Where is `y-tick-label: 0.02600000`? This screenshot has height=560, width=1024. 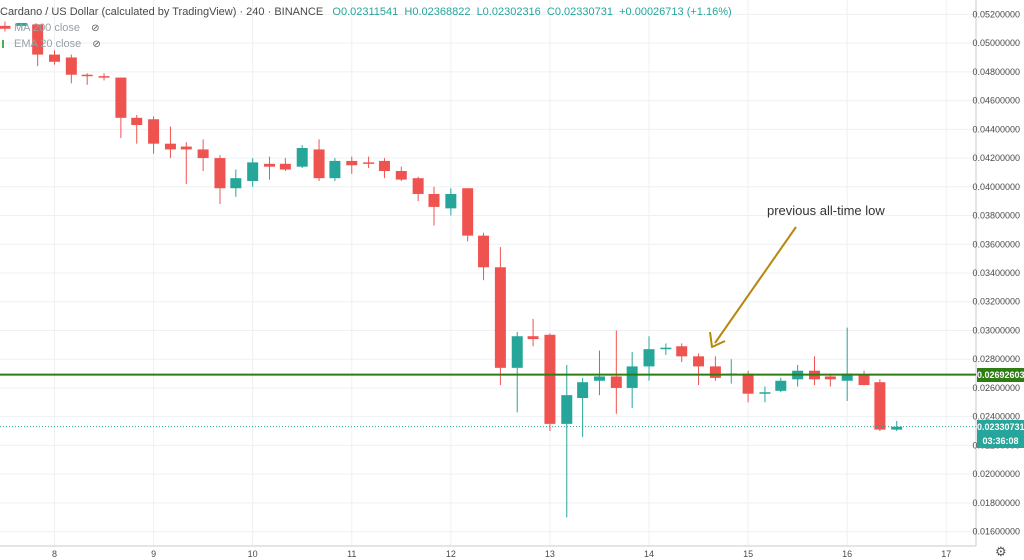
y-tick-label: 0.02600000 is located at coordinates (996, 388).